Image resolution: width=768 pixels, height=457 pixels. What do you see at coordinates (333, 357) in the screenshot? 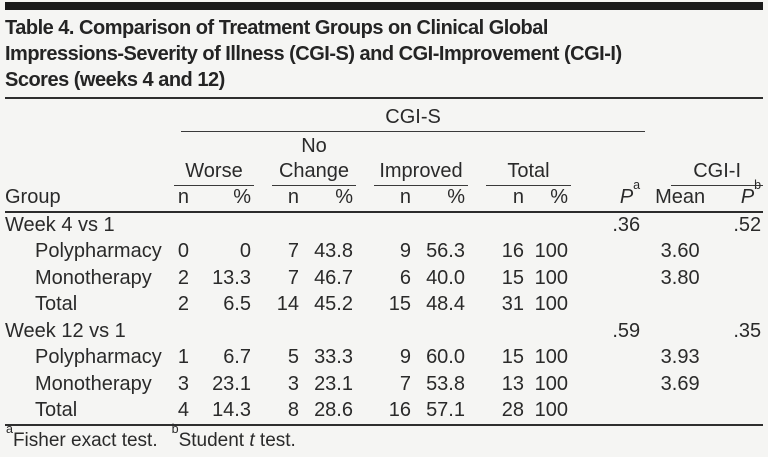
I see `table-cell: 33.3` at bounding box center [333, 357].